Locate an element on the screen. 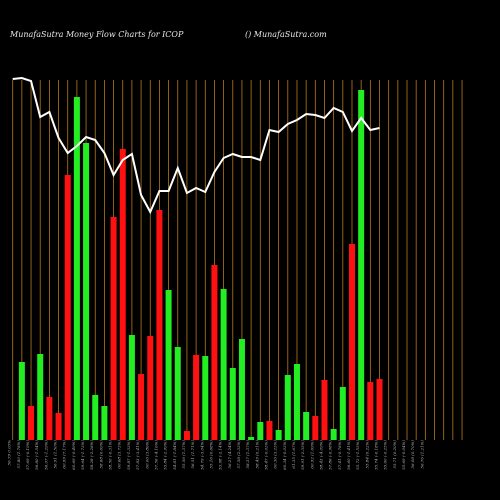 This screenshot has width=500, height=500. tick-label: 55.16 (0.68%) is located at coordinates (210, 454).